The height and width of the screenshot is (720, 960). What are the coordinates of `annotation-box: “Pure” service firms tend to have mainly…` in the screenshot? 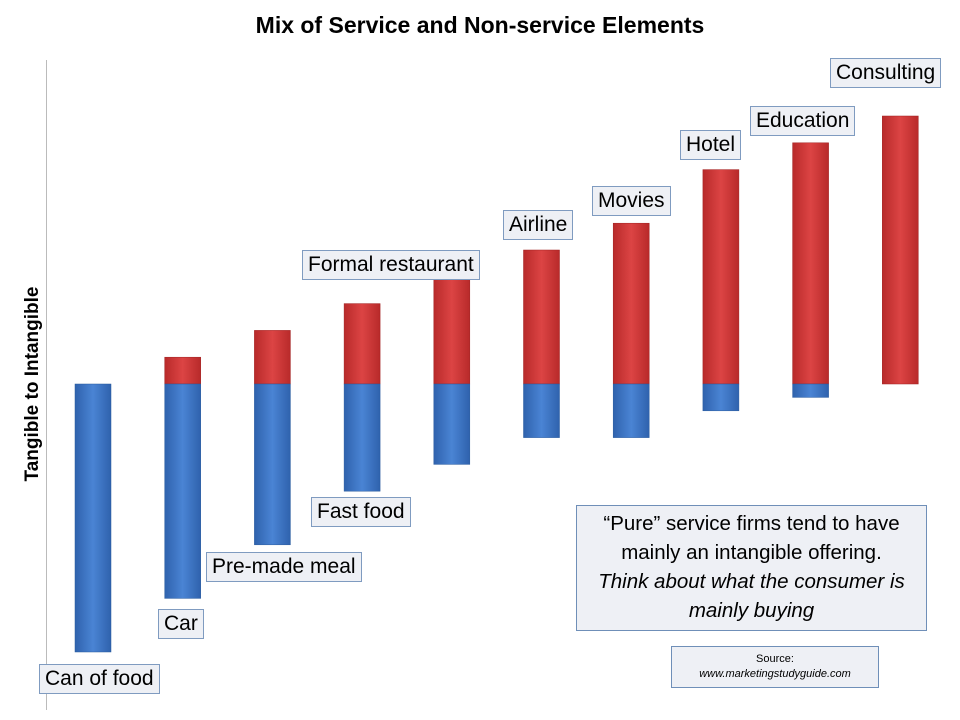 It's located at (751, 568).